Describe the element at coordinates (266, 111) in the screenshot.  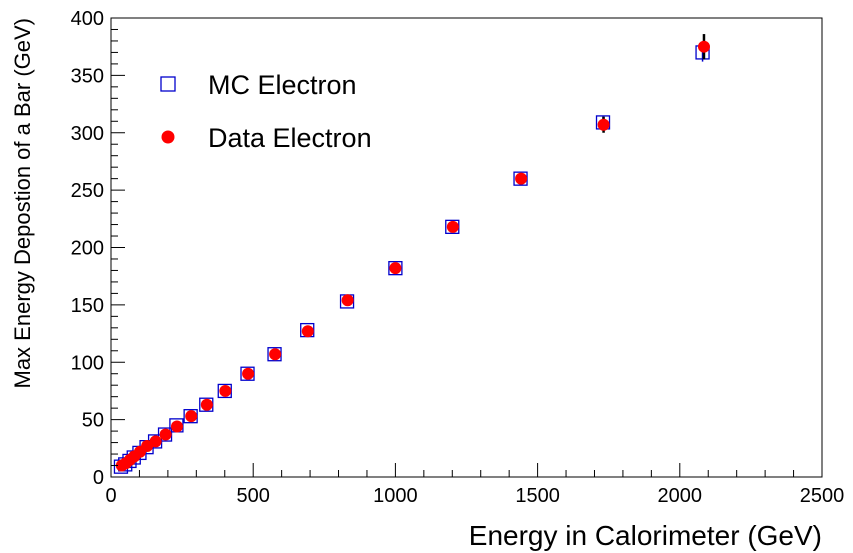
I see `legend: MC Electron Data Electron` at that location.